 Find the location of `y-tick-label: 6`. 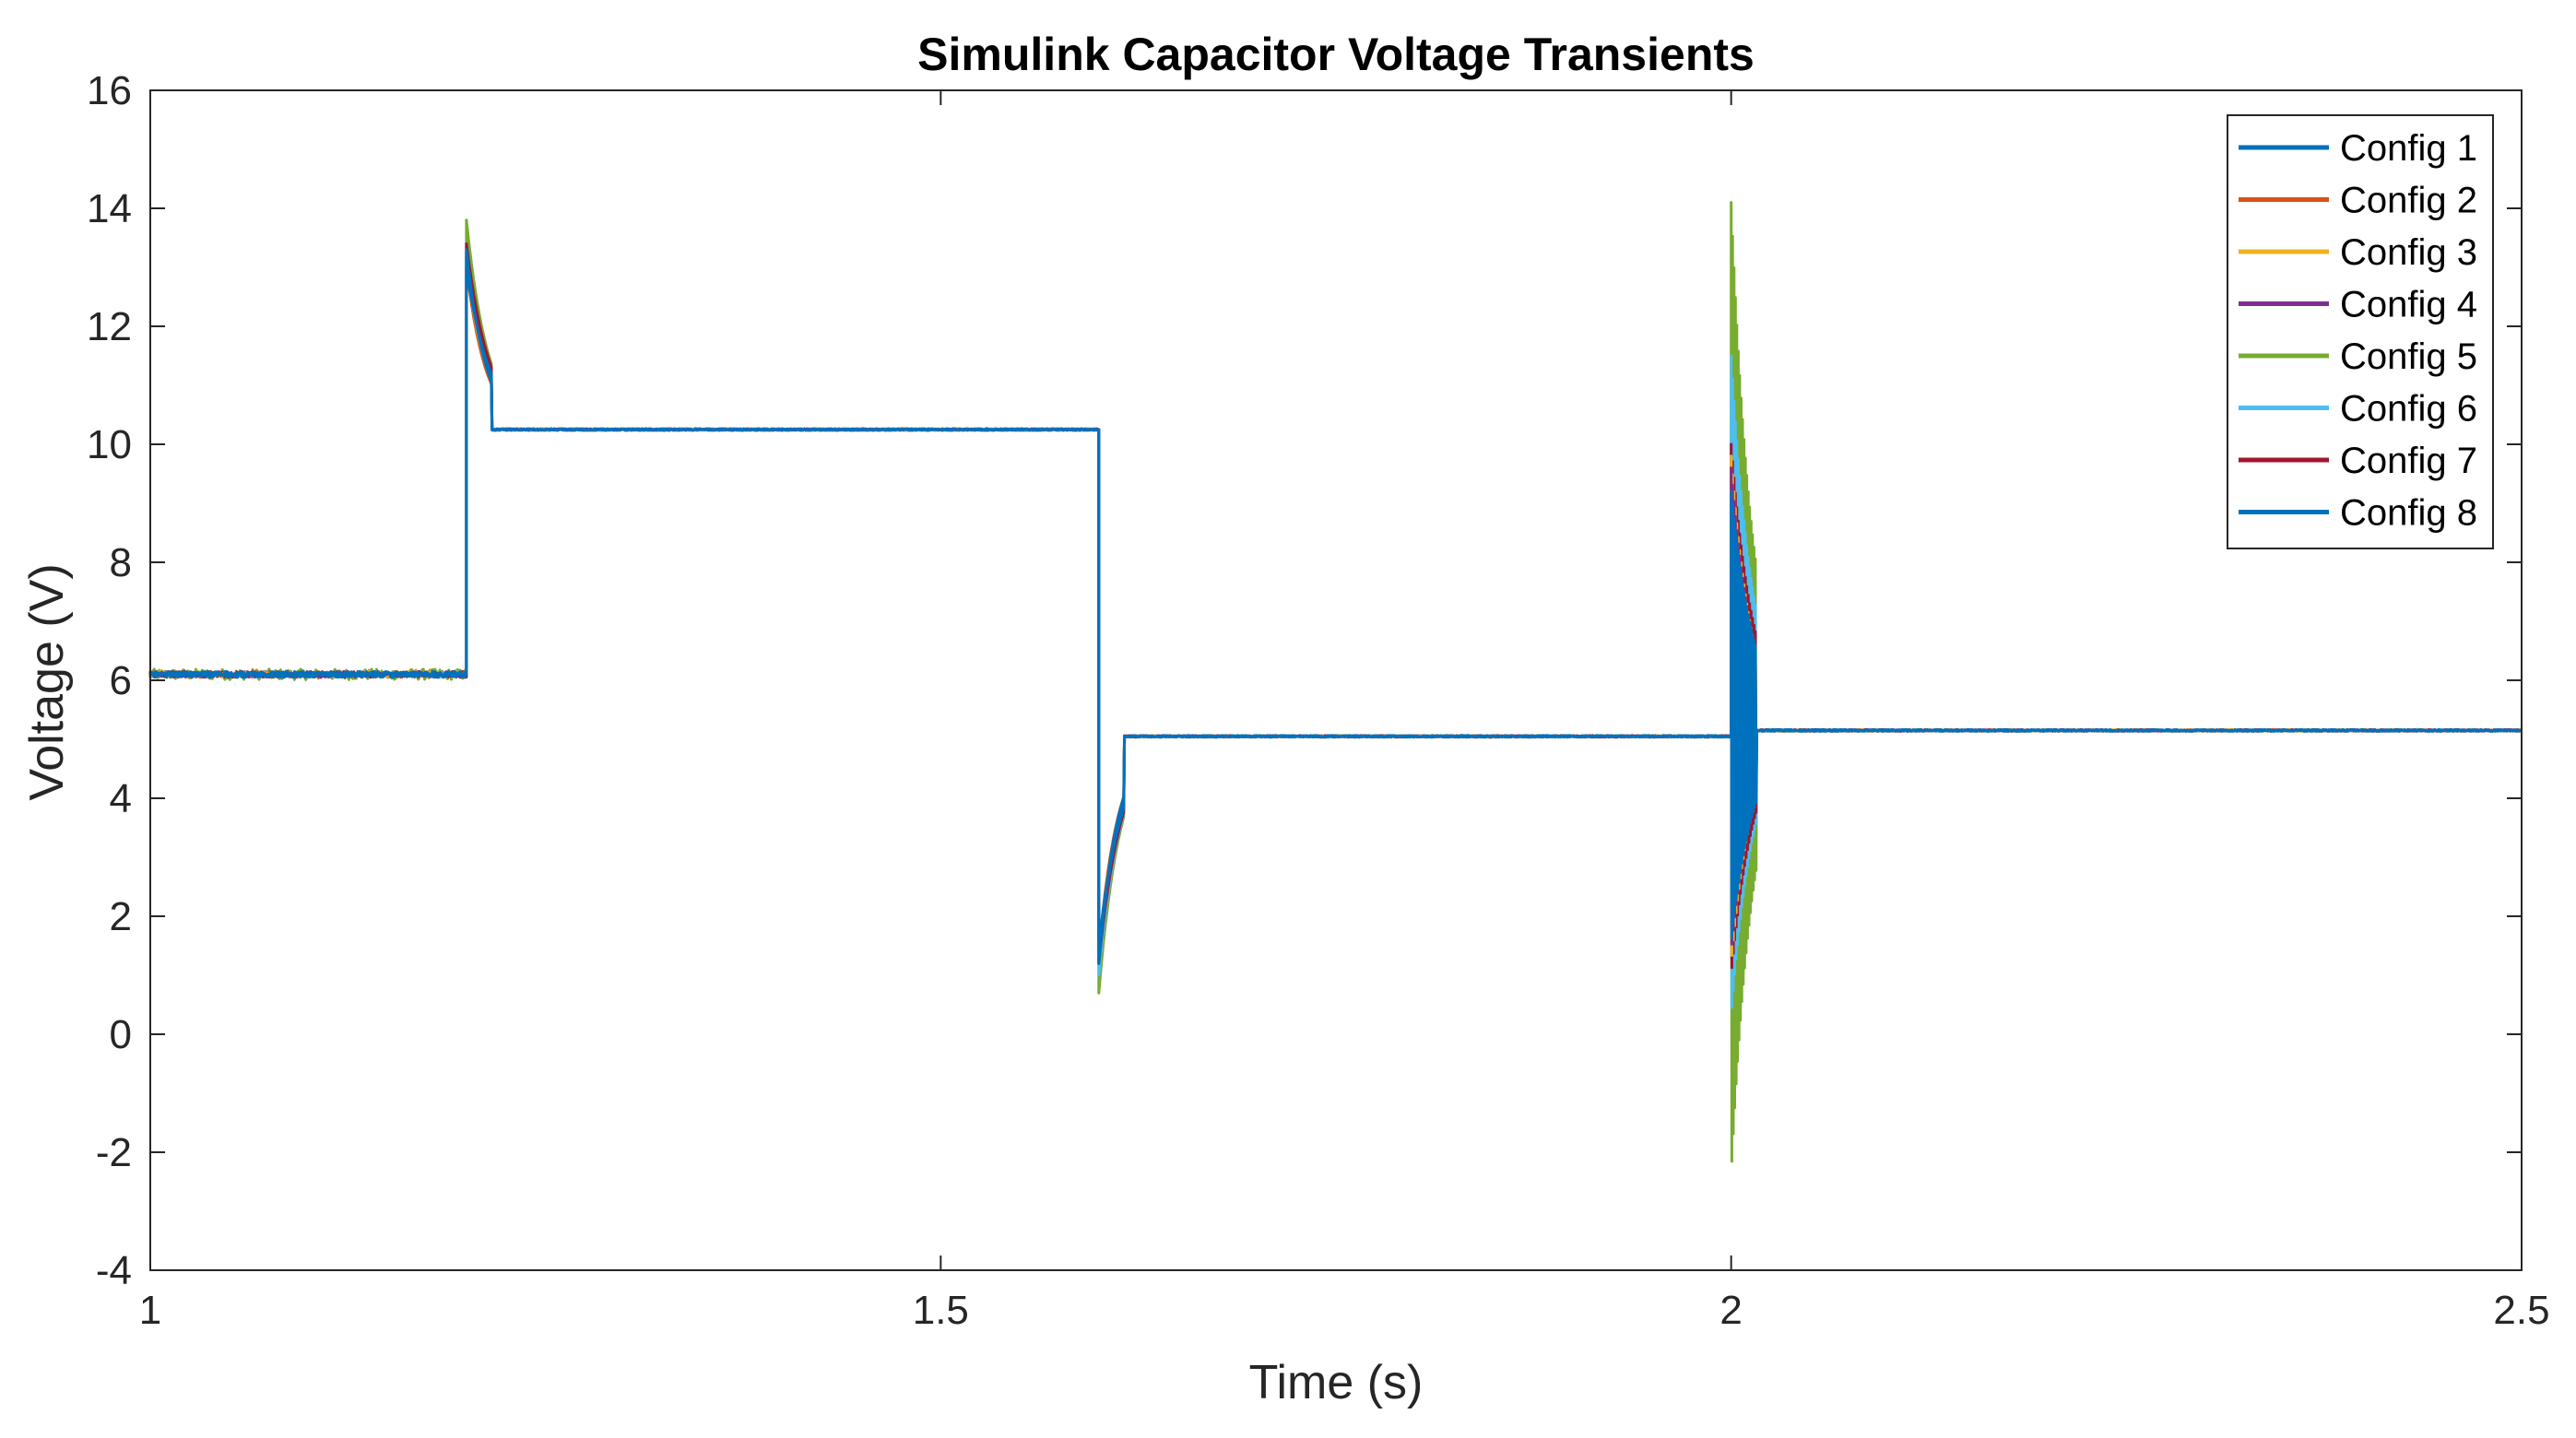

y-tick-label: 6 is located at coordinates (121, 680).